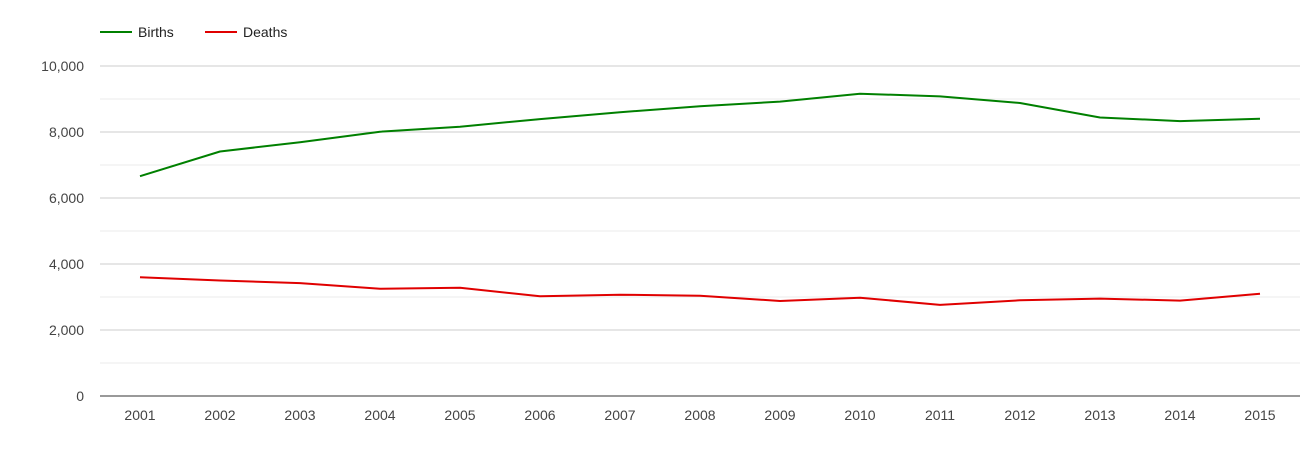 The height and width of the screenshot is (450, 1305). I want to click on legend-item-births: Births, so click(137, 32).